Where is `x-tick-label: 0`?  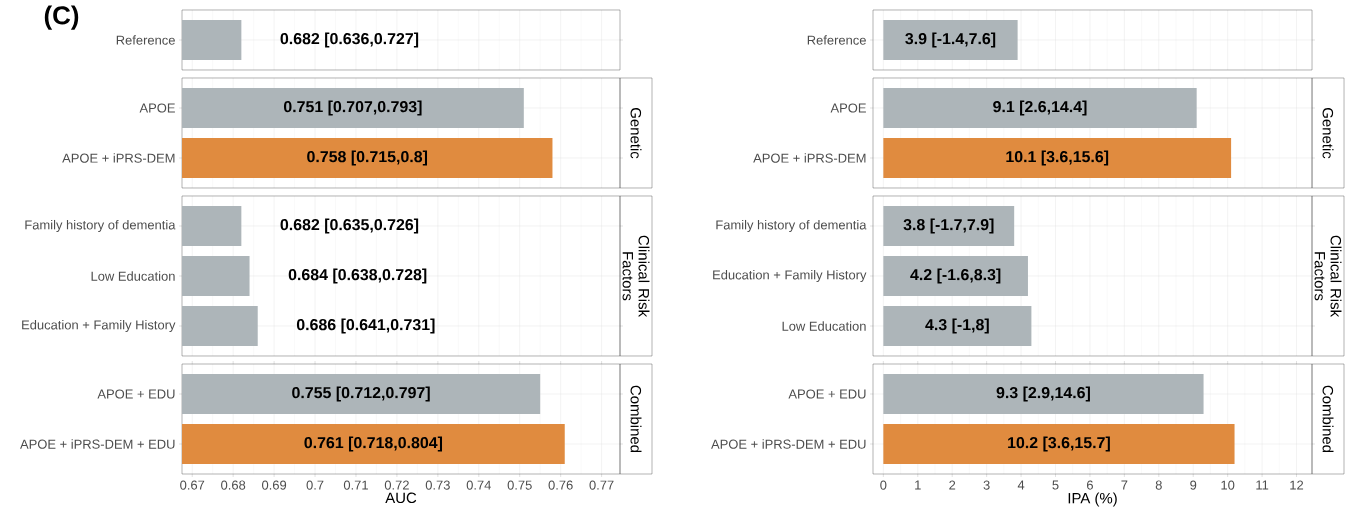 x-tick-label: 0 is located at coordinates (883, 485).